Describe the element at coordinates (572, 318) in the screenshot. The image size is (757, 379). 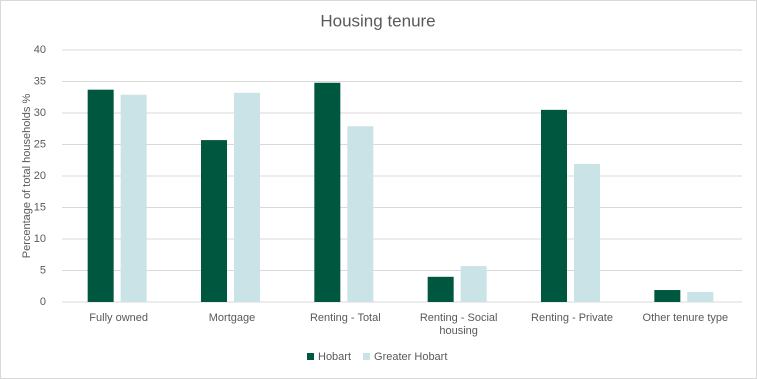
I see `x-tick-label: Renting - Private` at that location.